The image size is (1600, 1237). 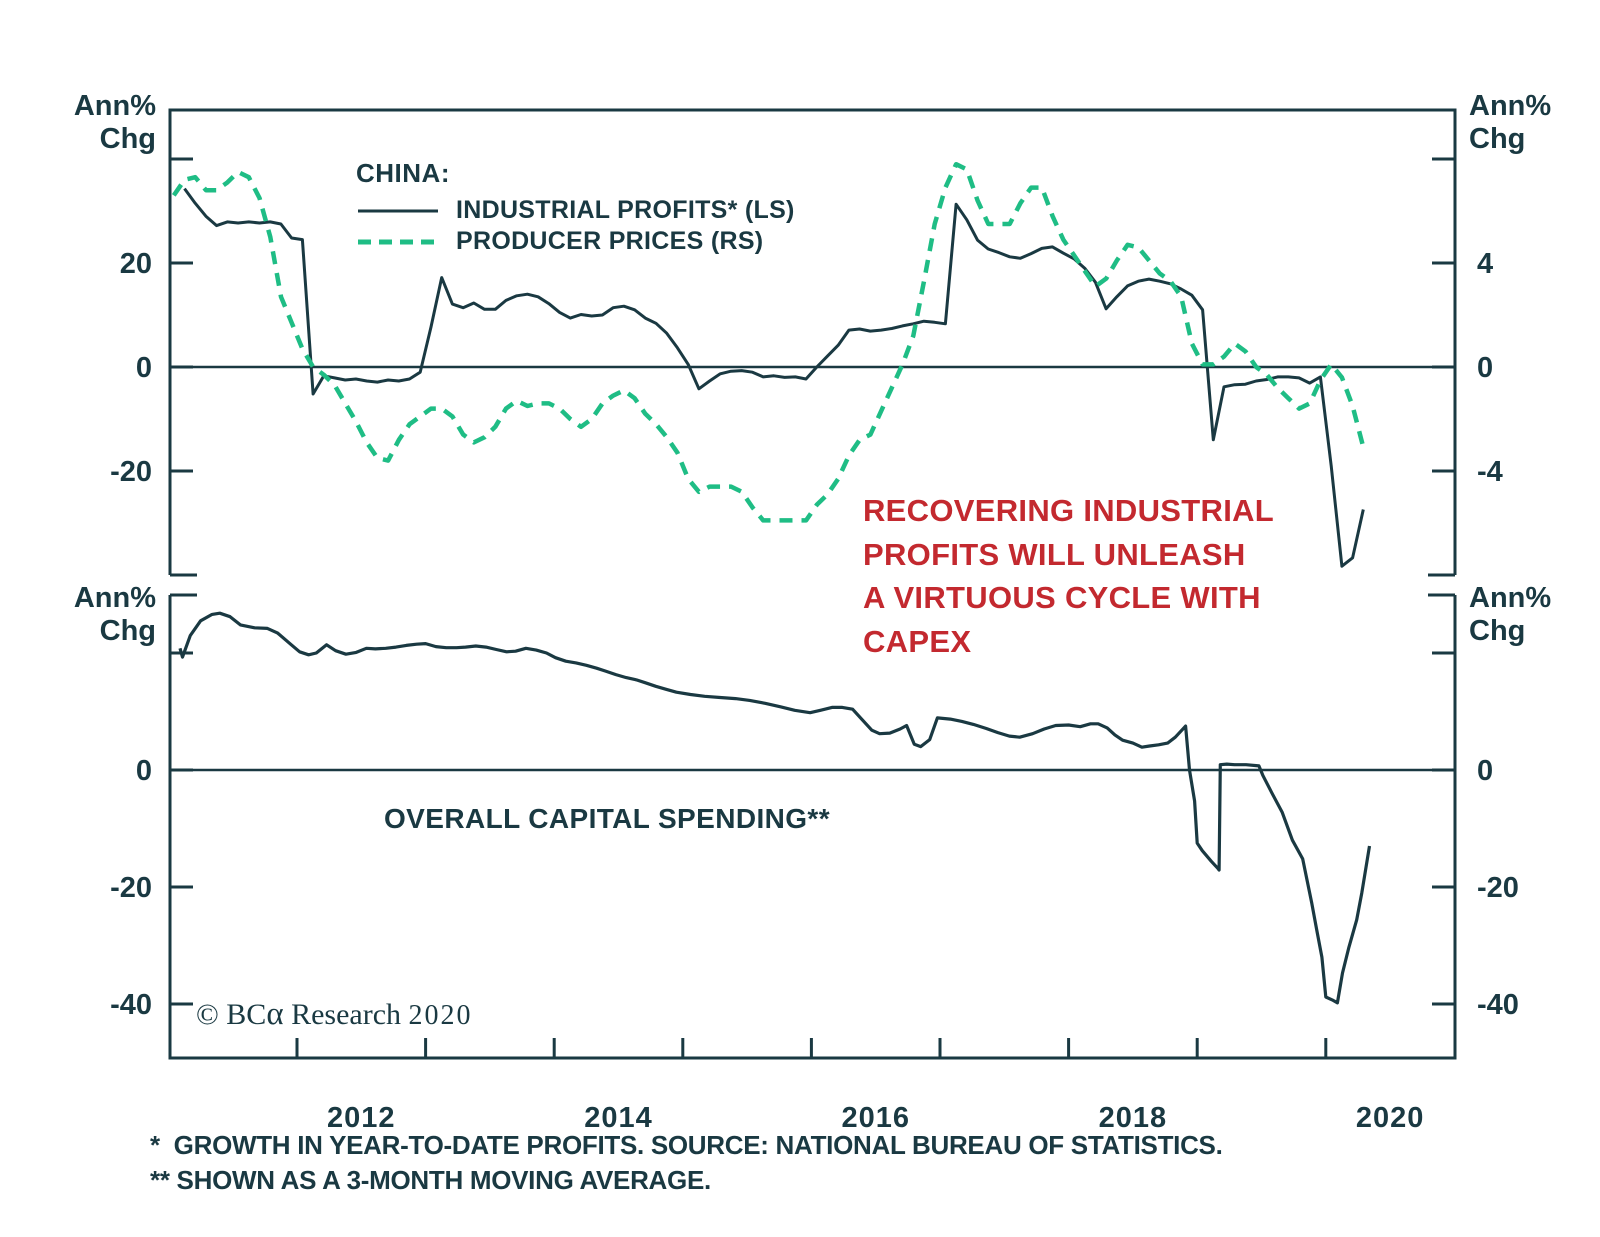 What do you see at coordinates (1133, 1118) in the screenshot?
I see `x-year-label: 2018` at bounding box center [1133, 1118].